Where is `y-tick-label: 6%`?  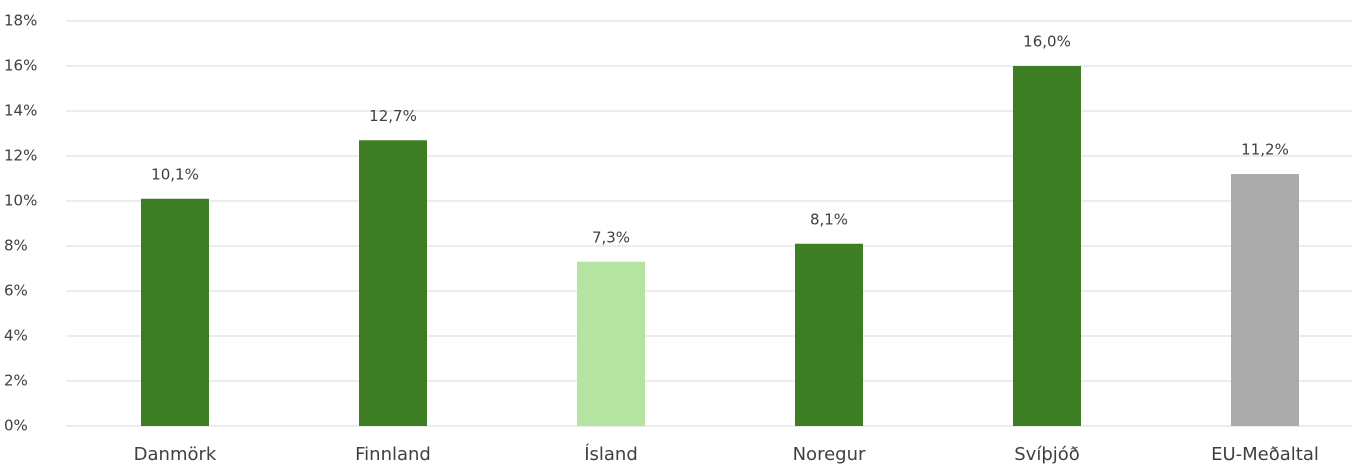 y-tick-label: 6% is located at coordinates (16, 291).